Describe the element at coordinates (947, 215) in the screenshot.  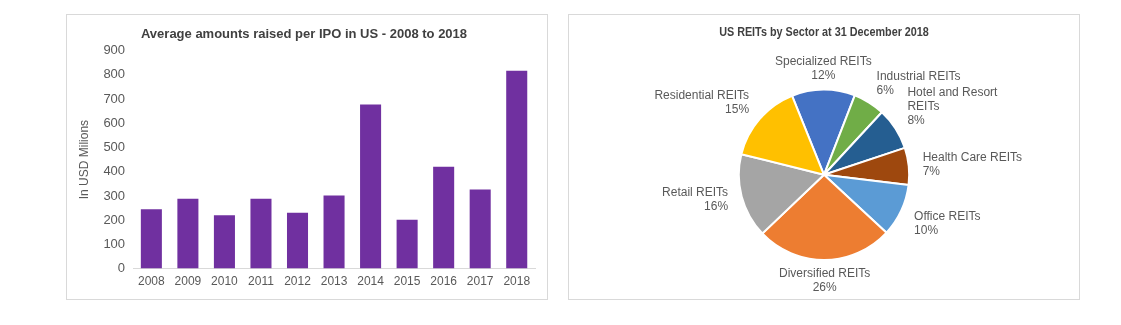
I see `slice-label: Office REITs` at that location.